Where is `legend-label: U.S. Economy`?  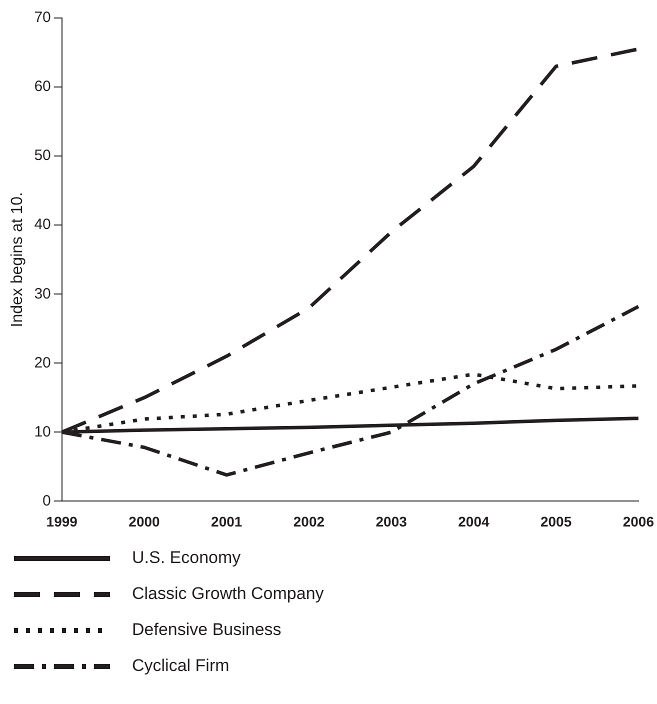
legend-label: U.S. Economy is located at coordinates (186, 558).